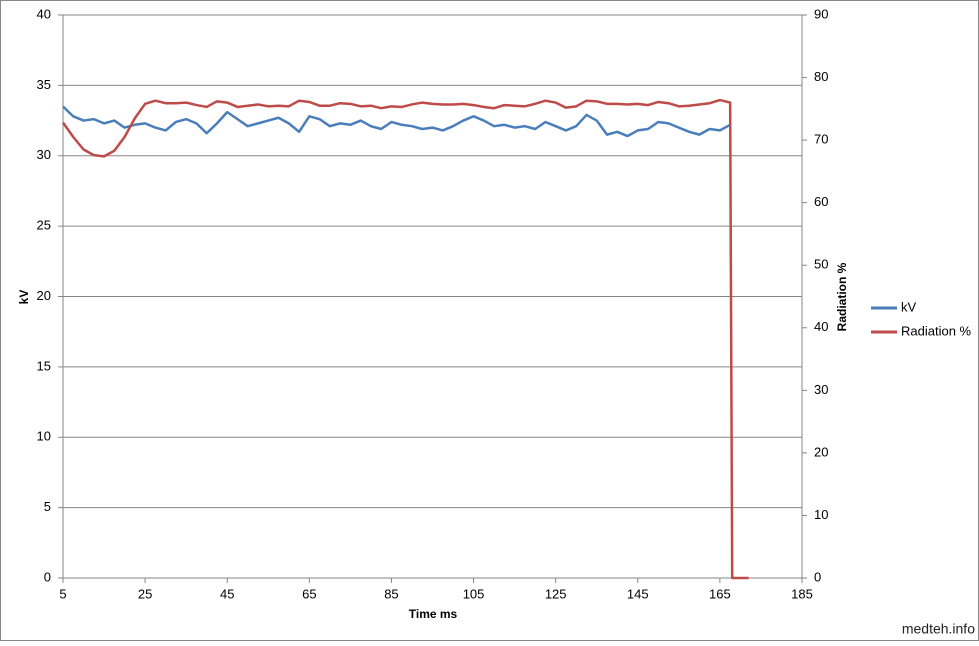 This screenshot has width=979, height=646. What do you see at coordinates (44, 154) in the screenshot?
I see `y-tick-label: 30` at bounding box center [44, 154].